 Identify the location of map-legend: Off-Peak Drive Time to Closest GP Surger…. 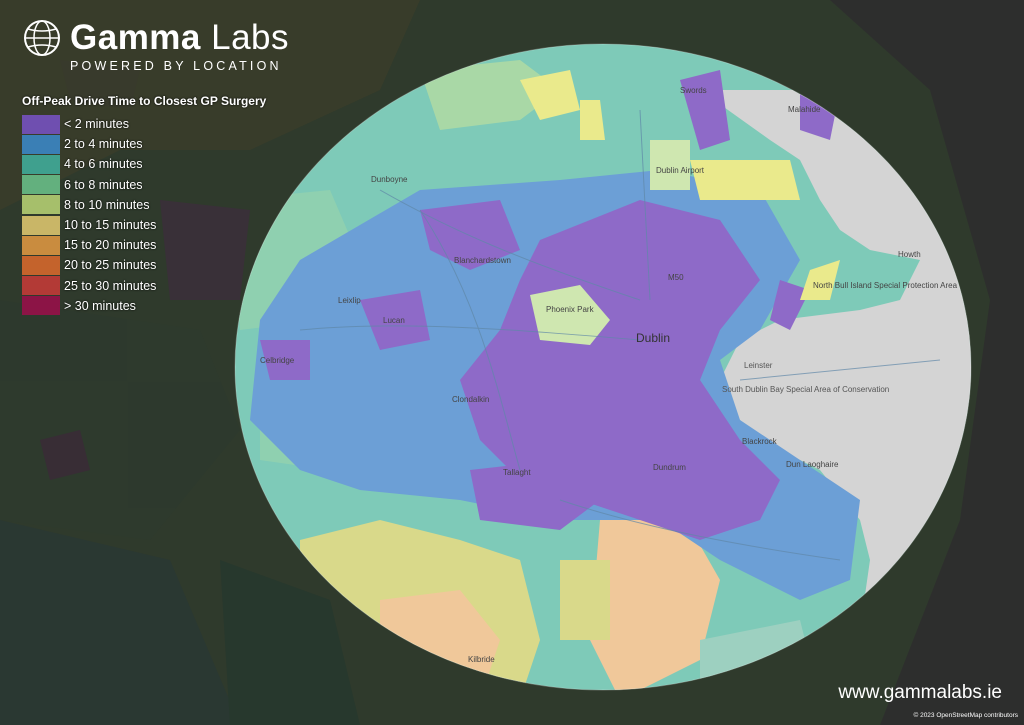
(144, 205).